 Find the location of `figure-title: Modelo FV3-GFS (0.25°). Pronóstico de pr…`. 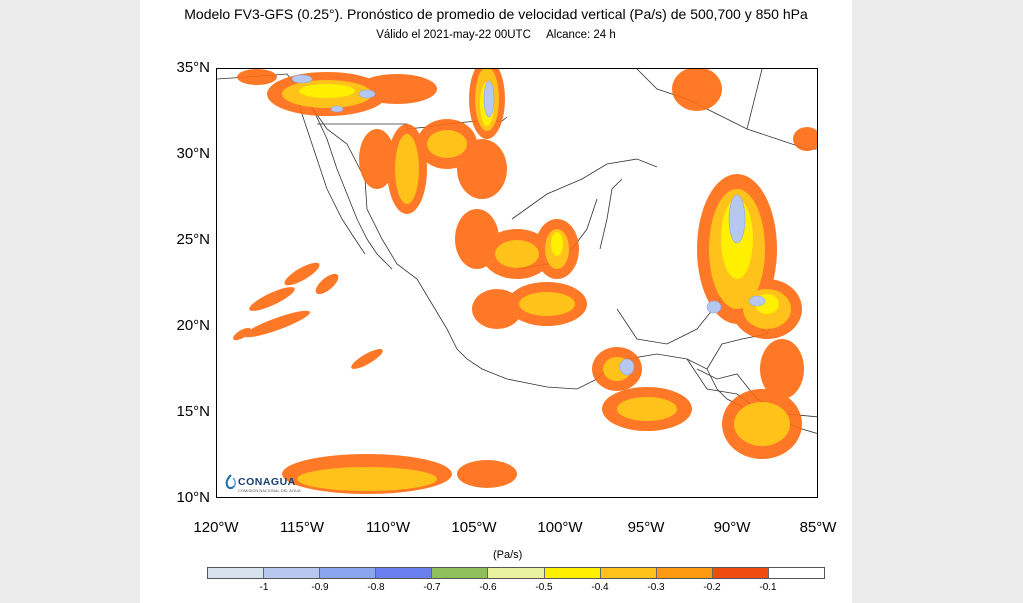

figure-title: Modelo FV3-GFS (0.25°). Pronóstico de pr… is located at coordinates (496, 14).